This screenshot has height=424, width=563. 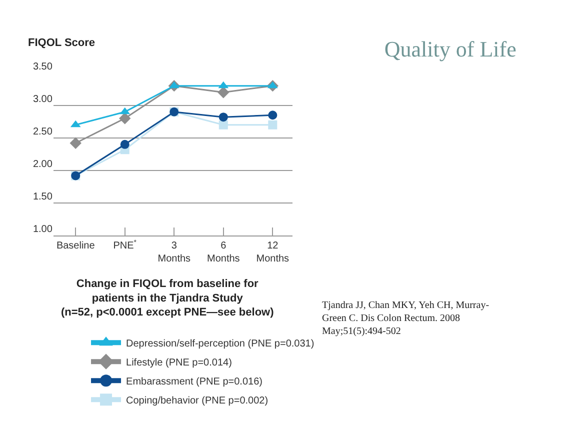 I want to click on y-tick-label: 1.50, so click(x=42, y=197).